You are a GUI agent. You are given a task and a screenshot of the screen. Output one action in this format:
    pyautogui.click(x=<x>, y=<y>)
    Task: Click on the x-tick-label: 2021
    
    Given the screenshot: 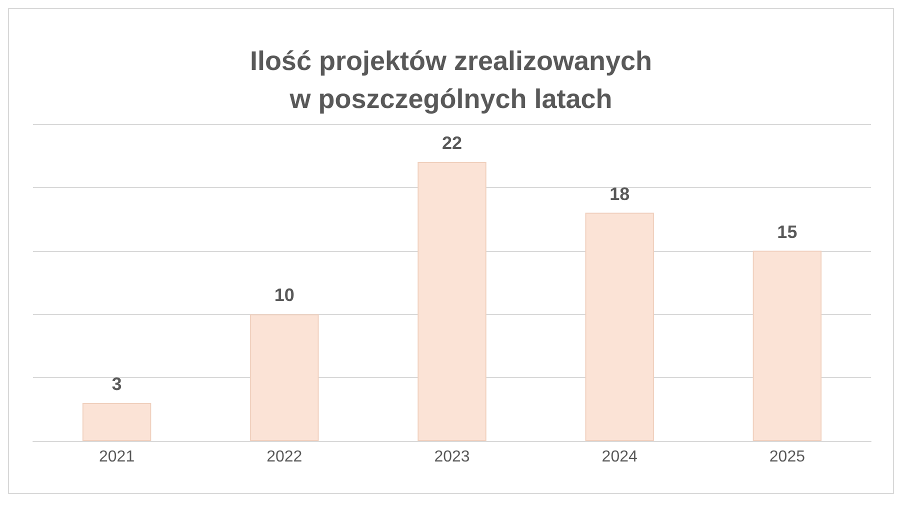 What is the action you would take?
    pyautogui.click(x=117, y=457)
    